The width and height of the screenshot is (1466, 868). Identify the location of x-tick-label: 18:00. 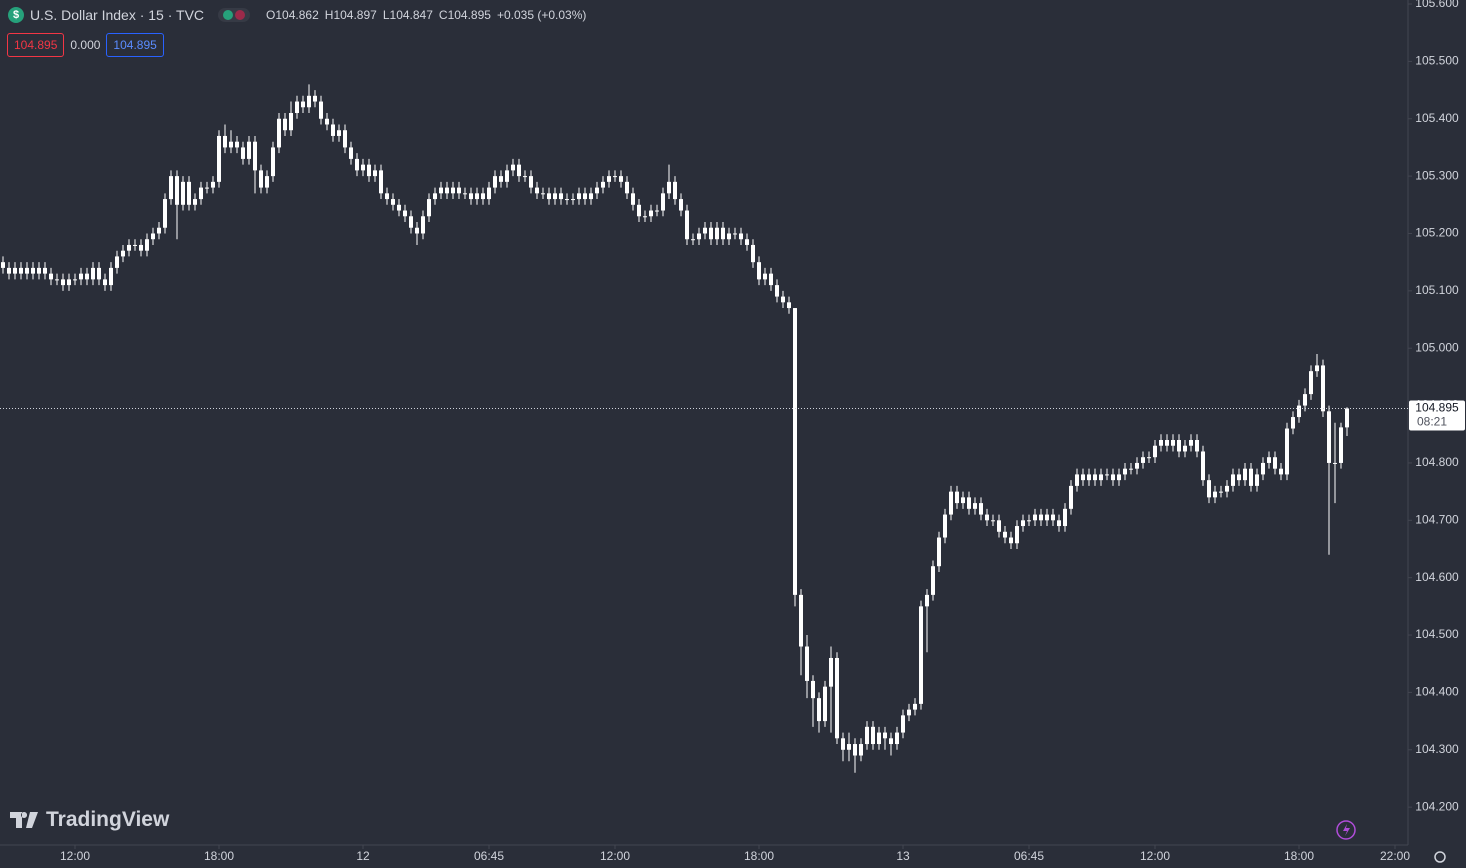
(219, 856).